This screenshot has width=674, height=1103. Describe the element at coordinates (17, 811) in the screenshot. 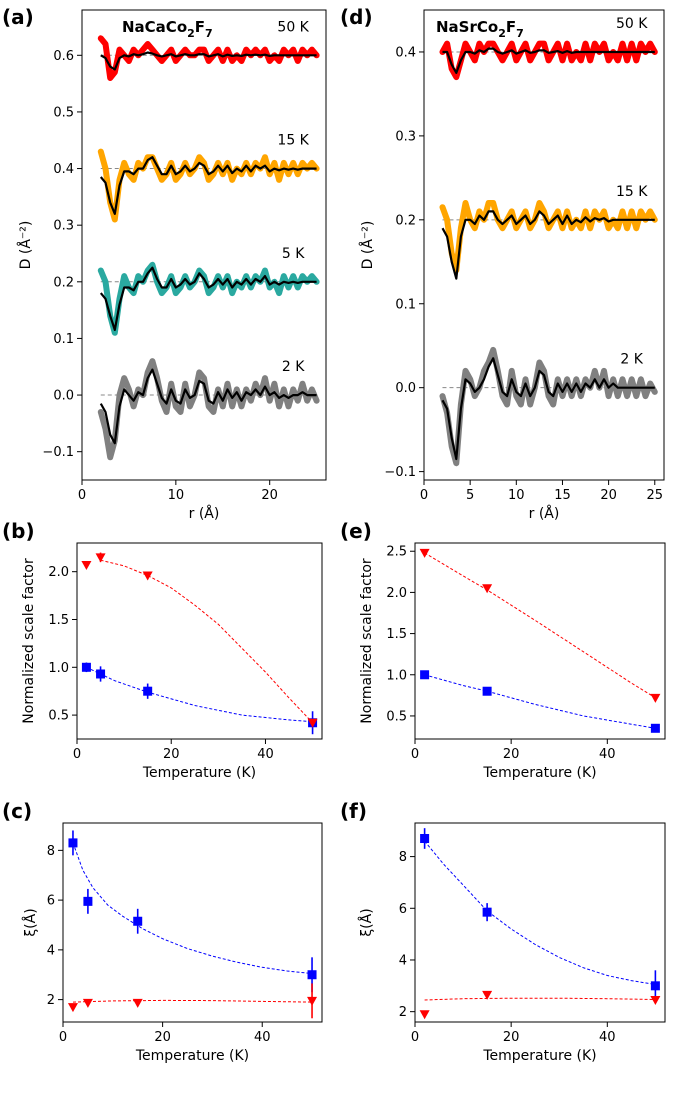

I see `panel-label-c: (c)` at that location.